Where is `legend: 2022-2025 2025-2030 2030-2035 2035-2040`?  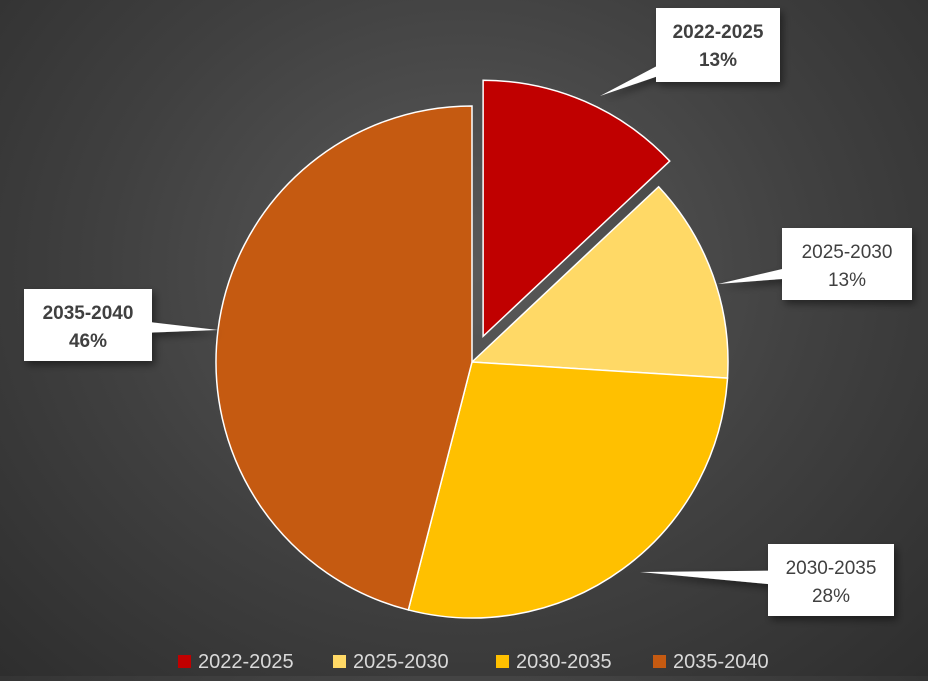
legend: 2022-2025 2025-2030 2030-2035 2035-2040 is located at coordinates (473, 662).